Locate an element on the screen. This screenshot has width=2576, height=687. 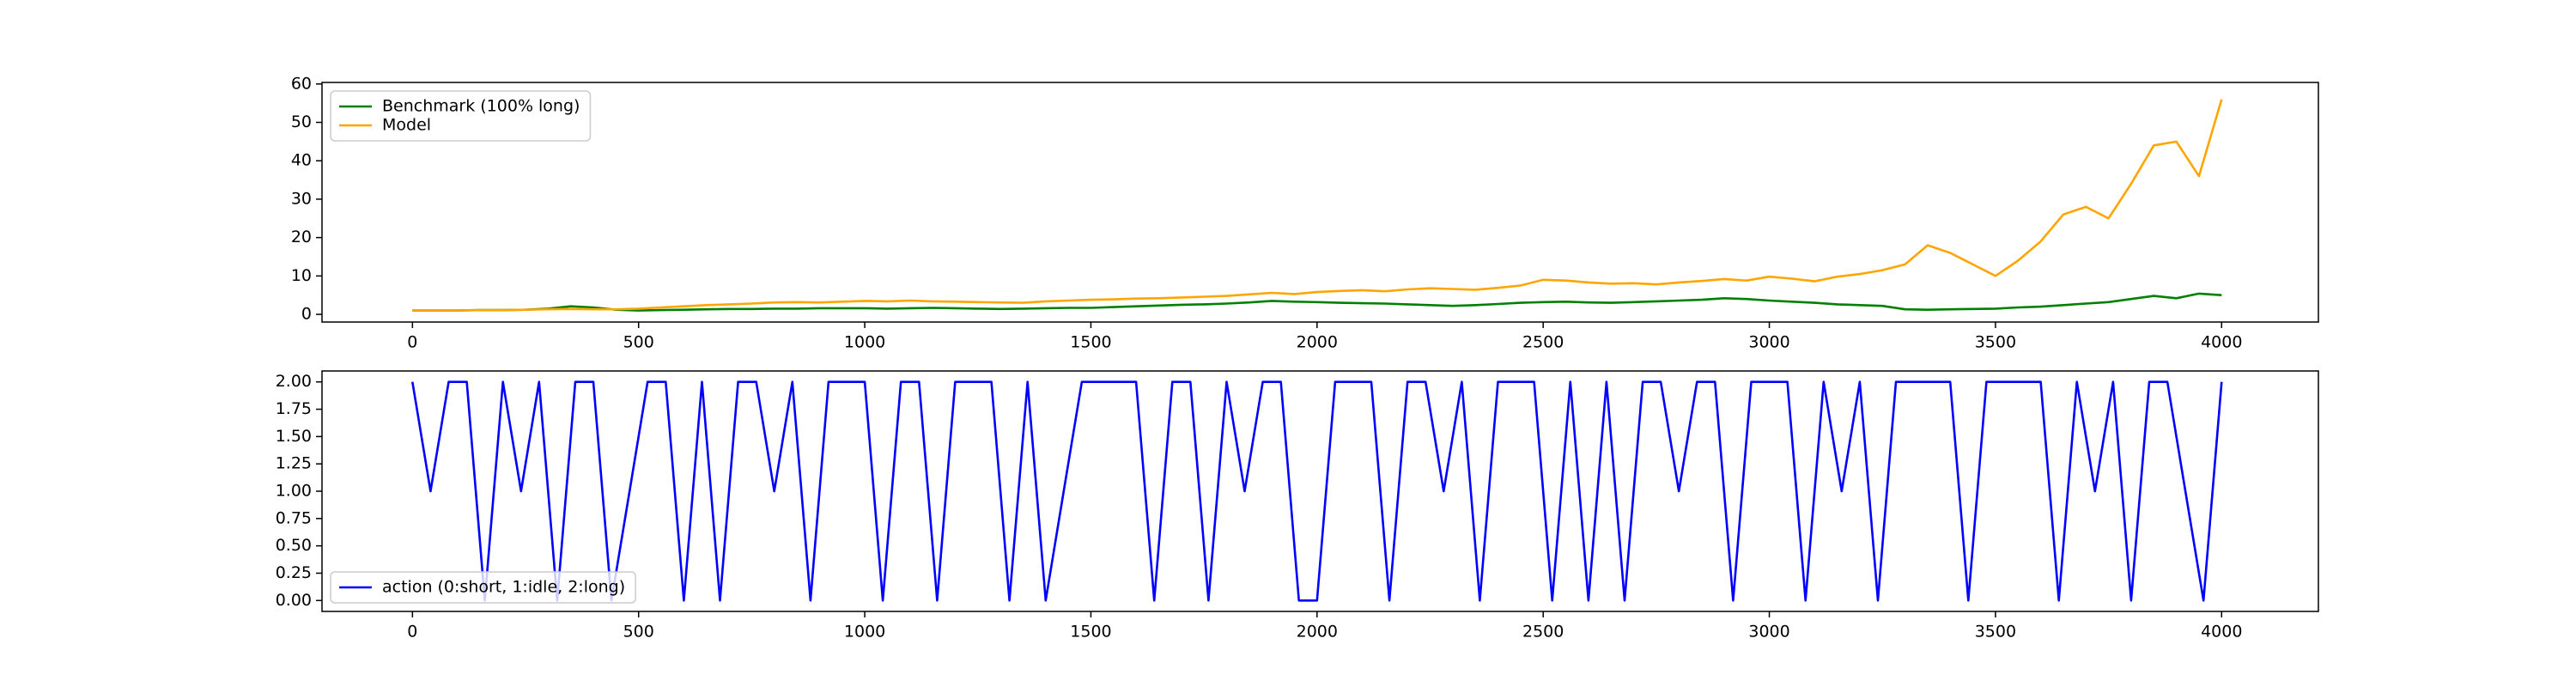
y-tick-label: 20 is located at coordinates (301, 237).